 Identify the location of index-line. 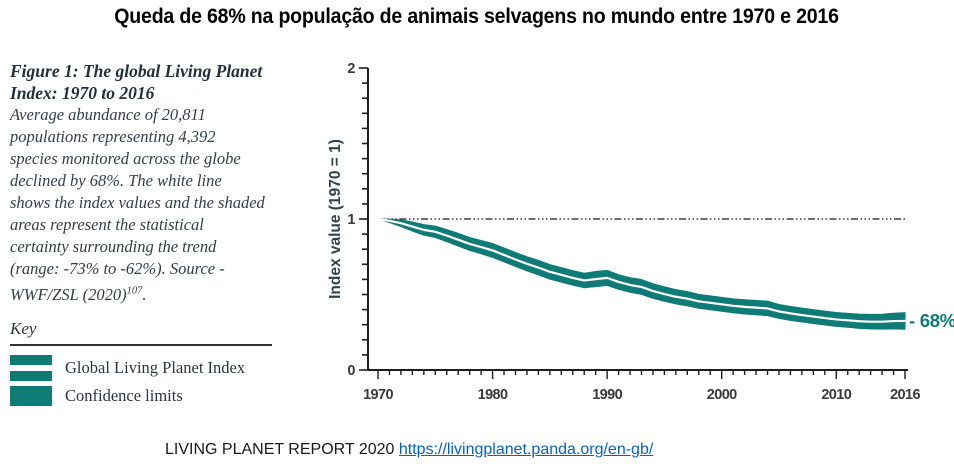
(641, 270).